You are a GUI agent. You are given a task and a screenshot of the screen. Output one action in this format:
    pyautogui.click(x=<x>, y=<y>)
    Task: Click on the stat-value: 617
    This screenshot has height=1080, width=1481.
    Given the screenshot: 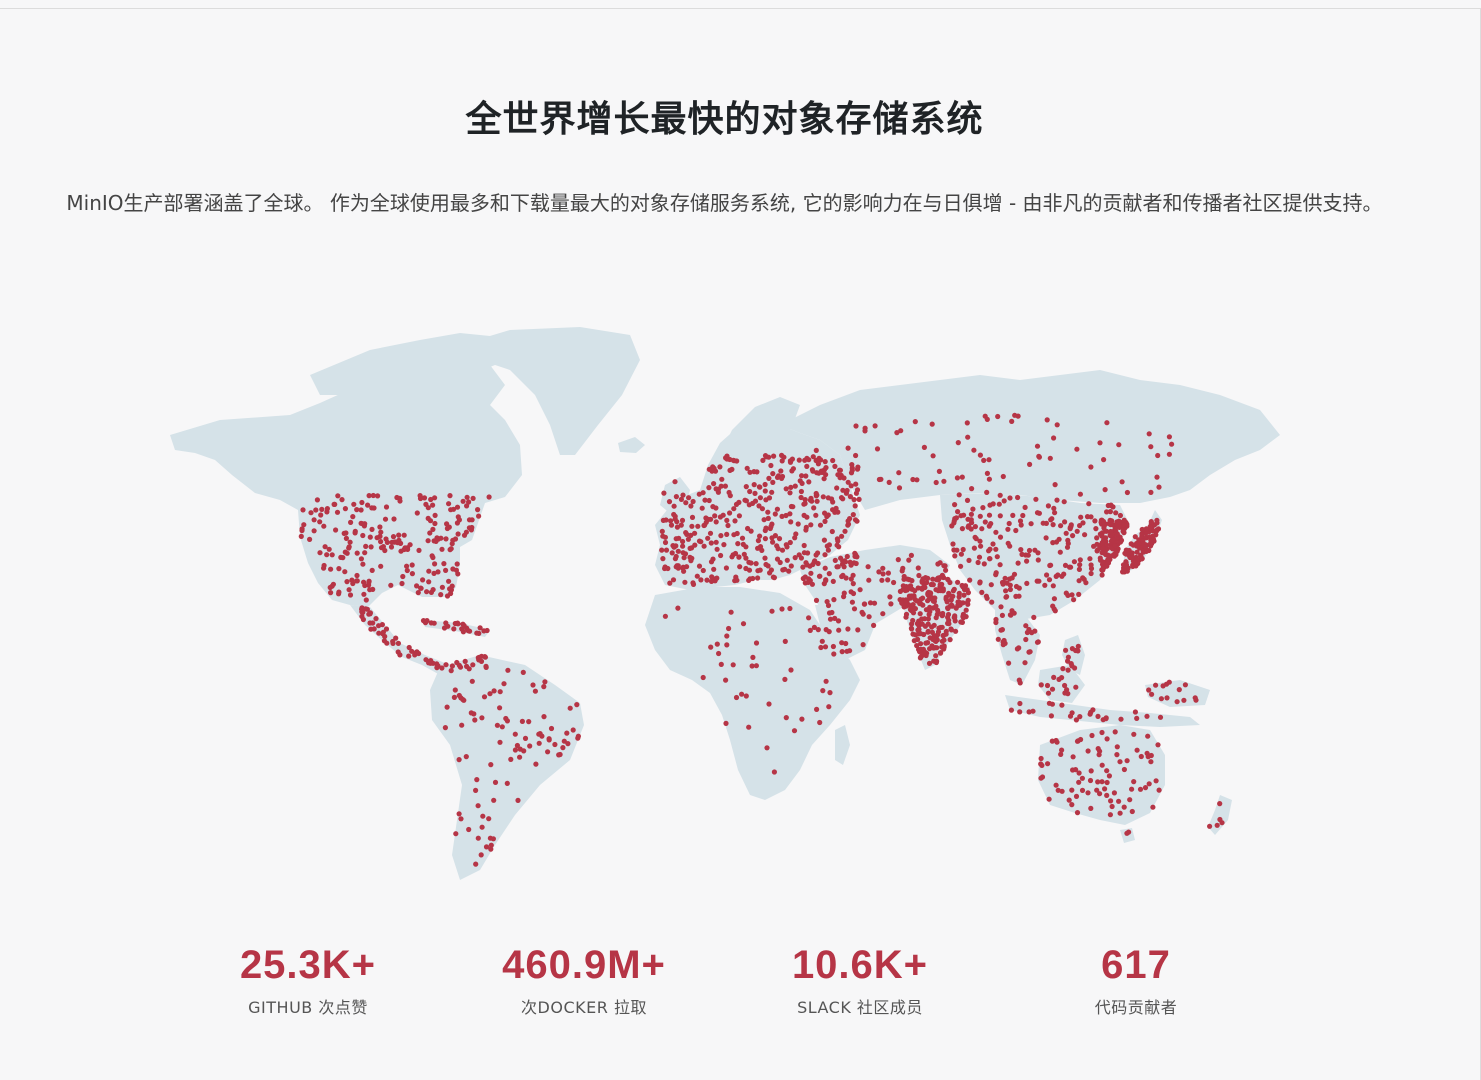 What is the action you would take?
    pyautogui.click(x=1136, y=965)
    